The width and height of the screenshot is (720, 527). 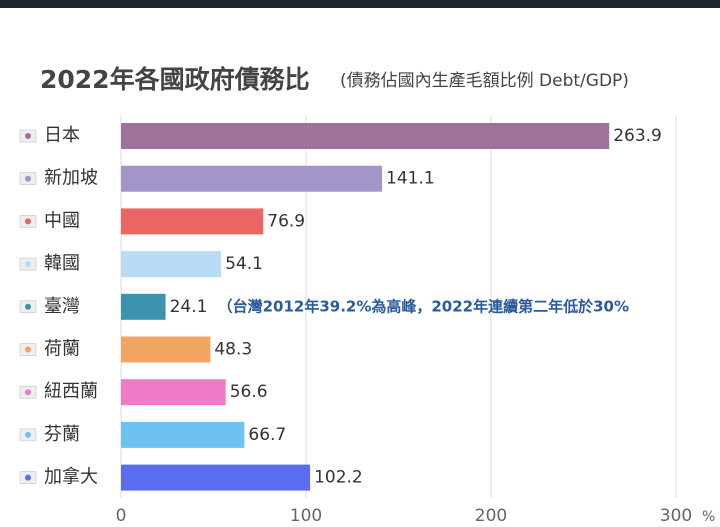 What do you see at coordinates (410, 179) in the screenshot?
I see `value-label: 141.1` at bounding box center [410, 179].